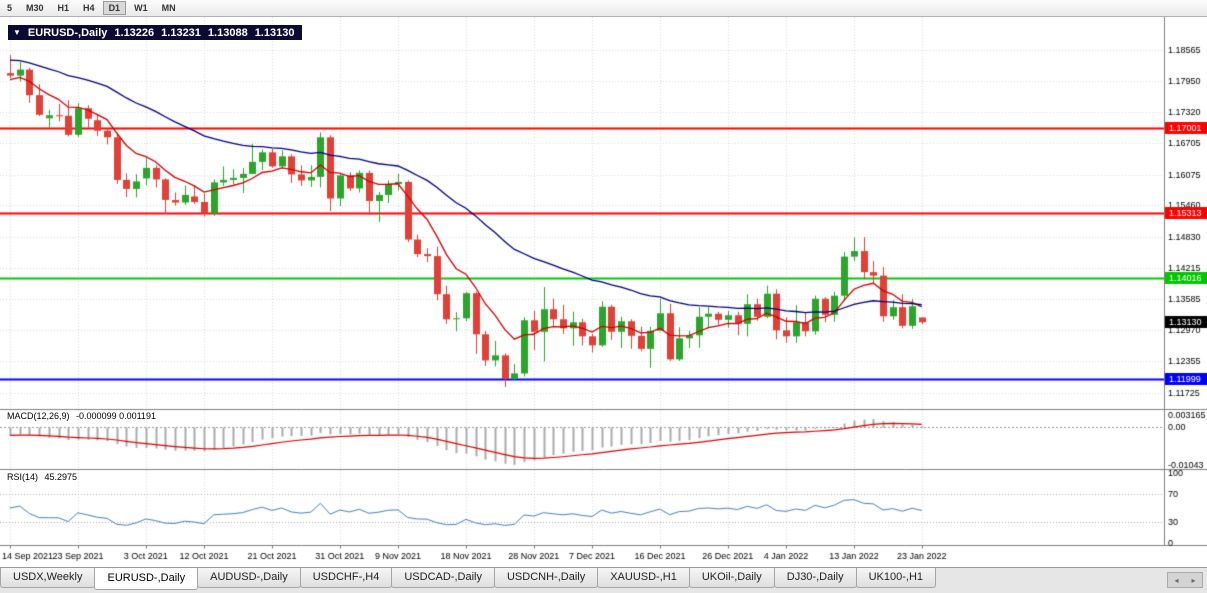 Image resolution: width=1207 pixels, height=593 pixels. I want to click on rsi-indicator-label: RSI(14) 45.2975, so click(44, 477).